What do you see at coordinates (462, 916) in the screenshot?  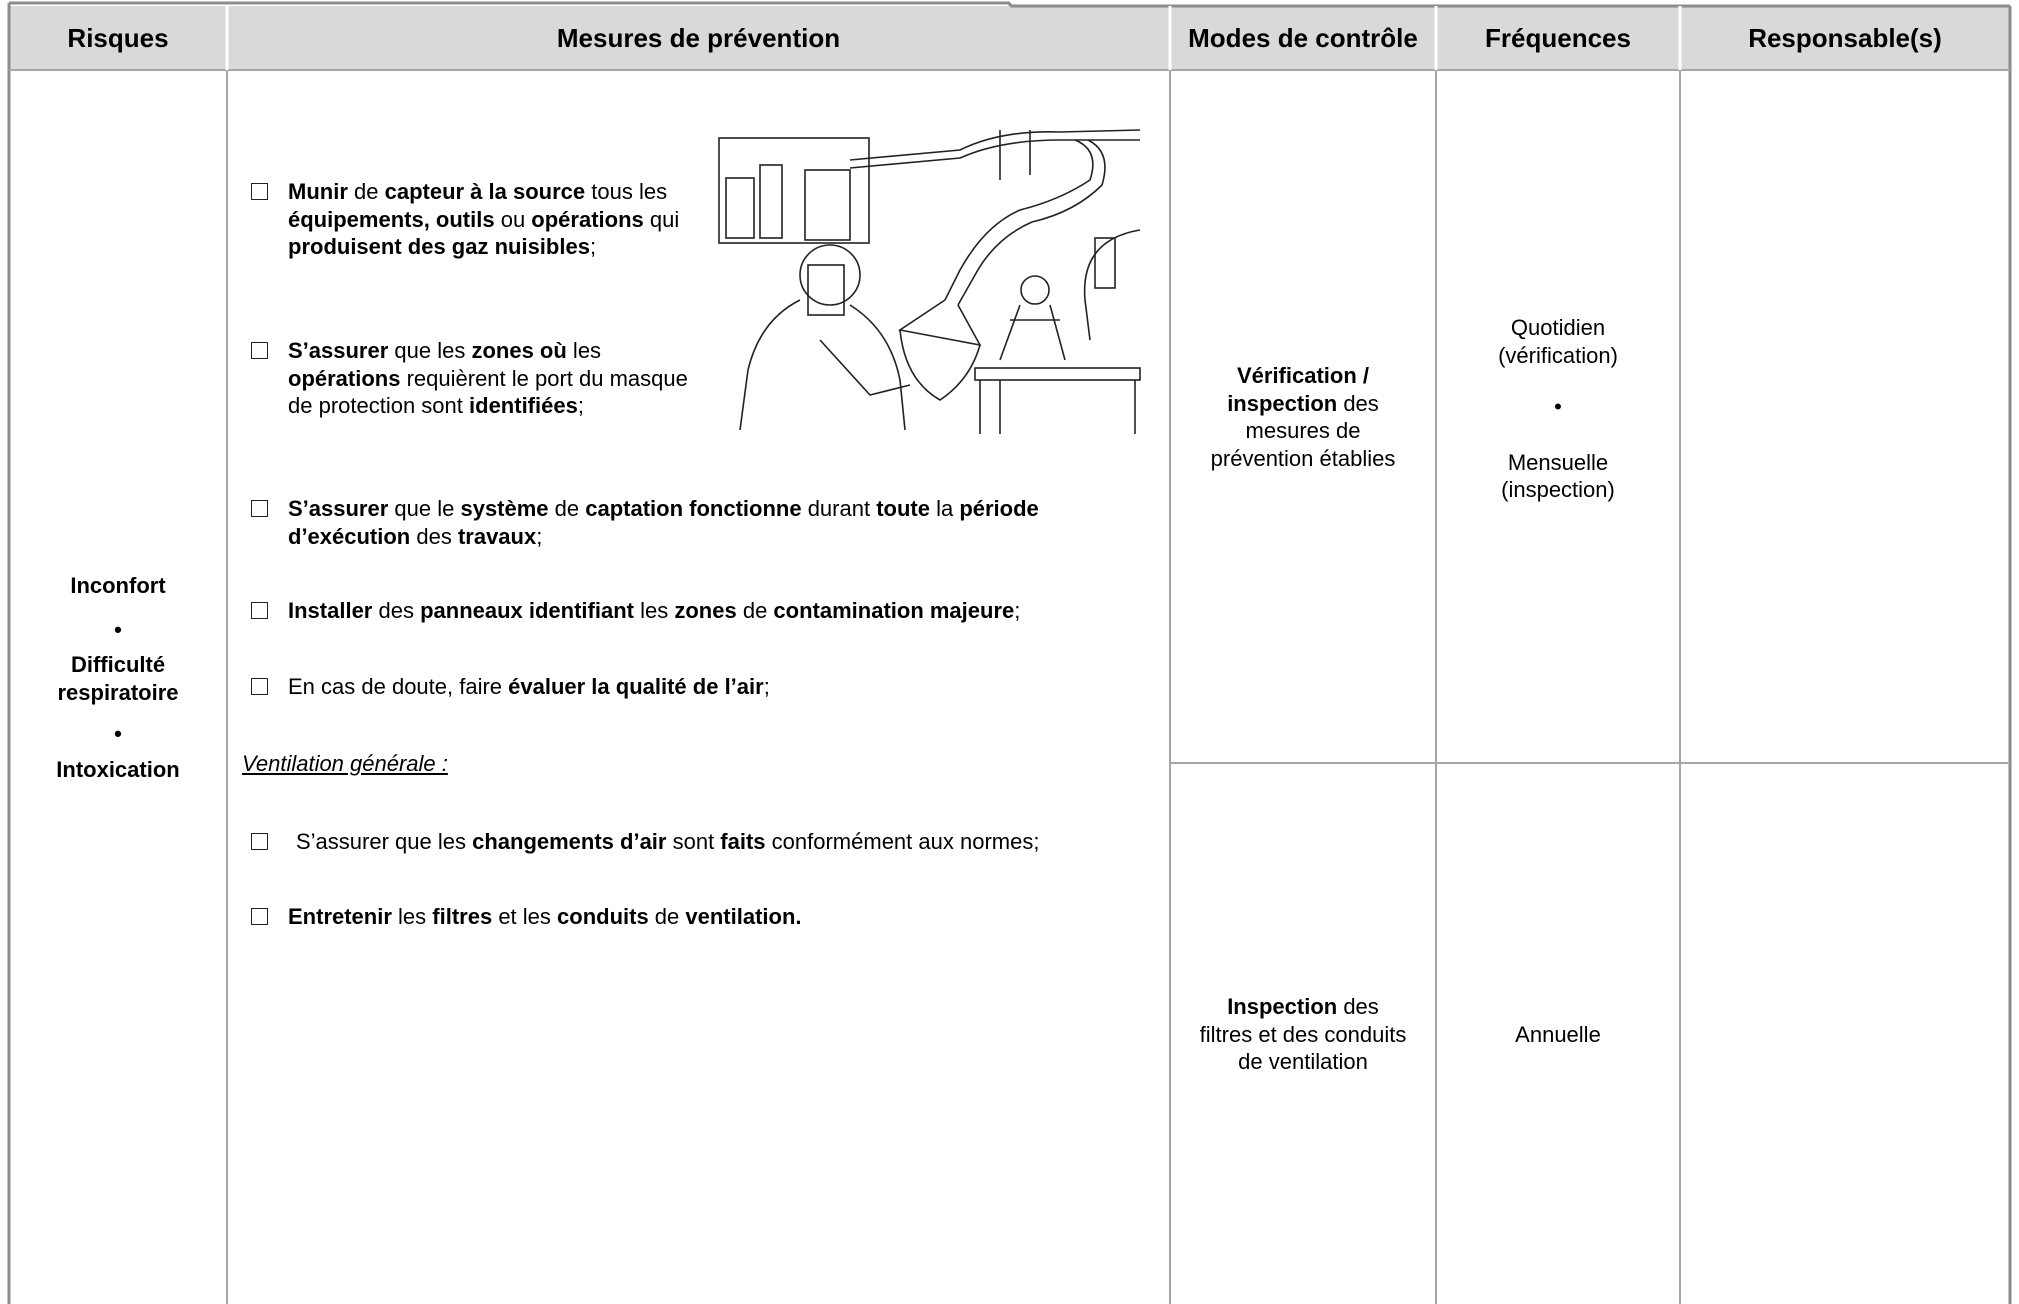 I see `text-run: filtres` at bounding box center [462, 916].